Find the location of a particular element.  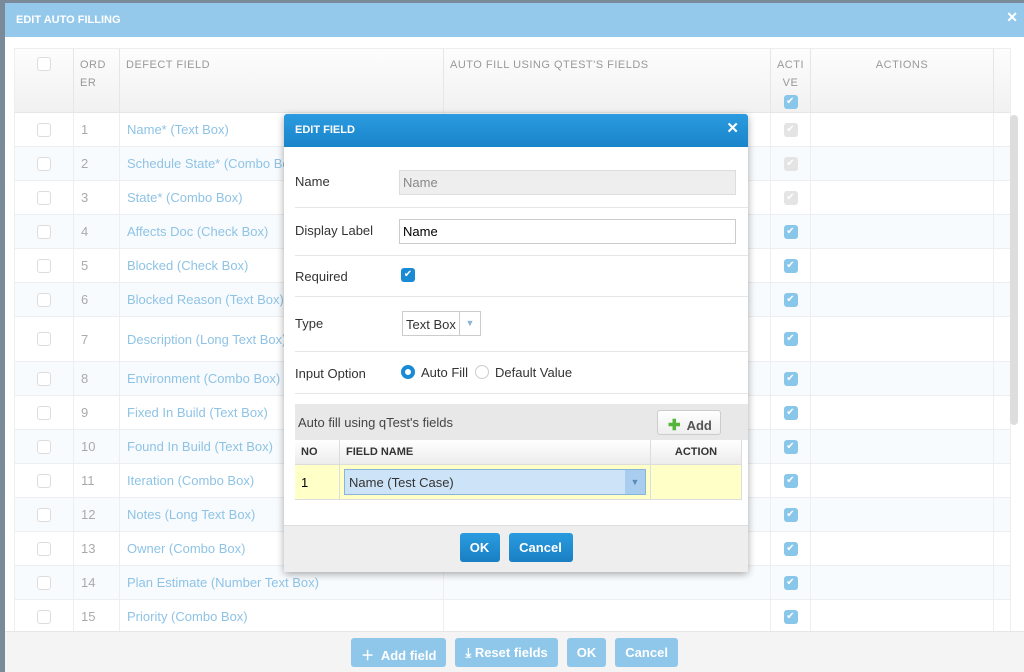

order-cell: 7 is located at coordinates (97, 339).